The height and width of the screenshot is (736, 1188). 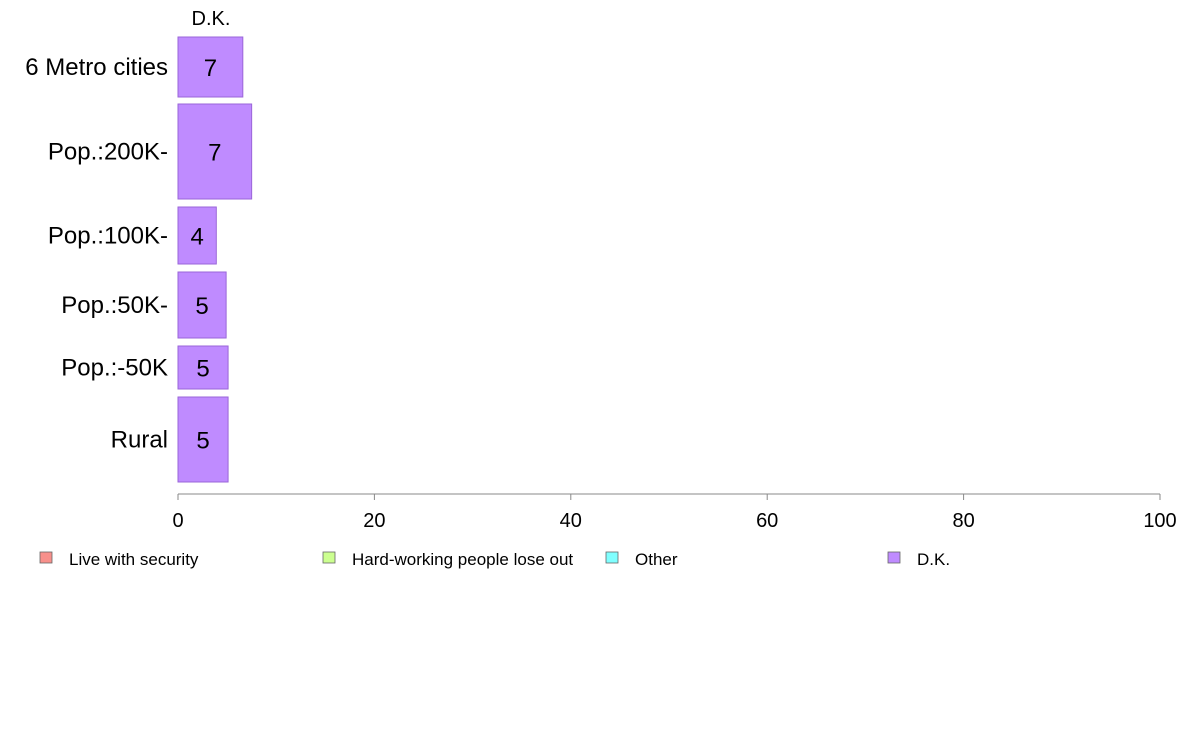 I want to click on legend-label: Hard-working people lose out, so click(x=462, y=559).